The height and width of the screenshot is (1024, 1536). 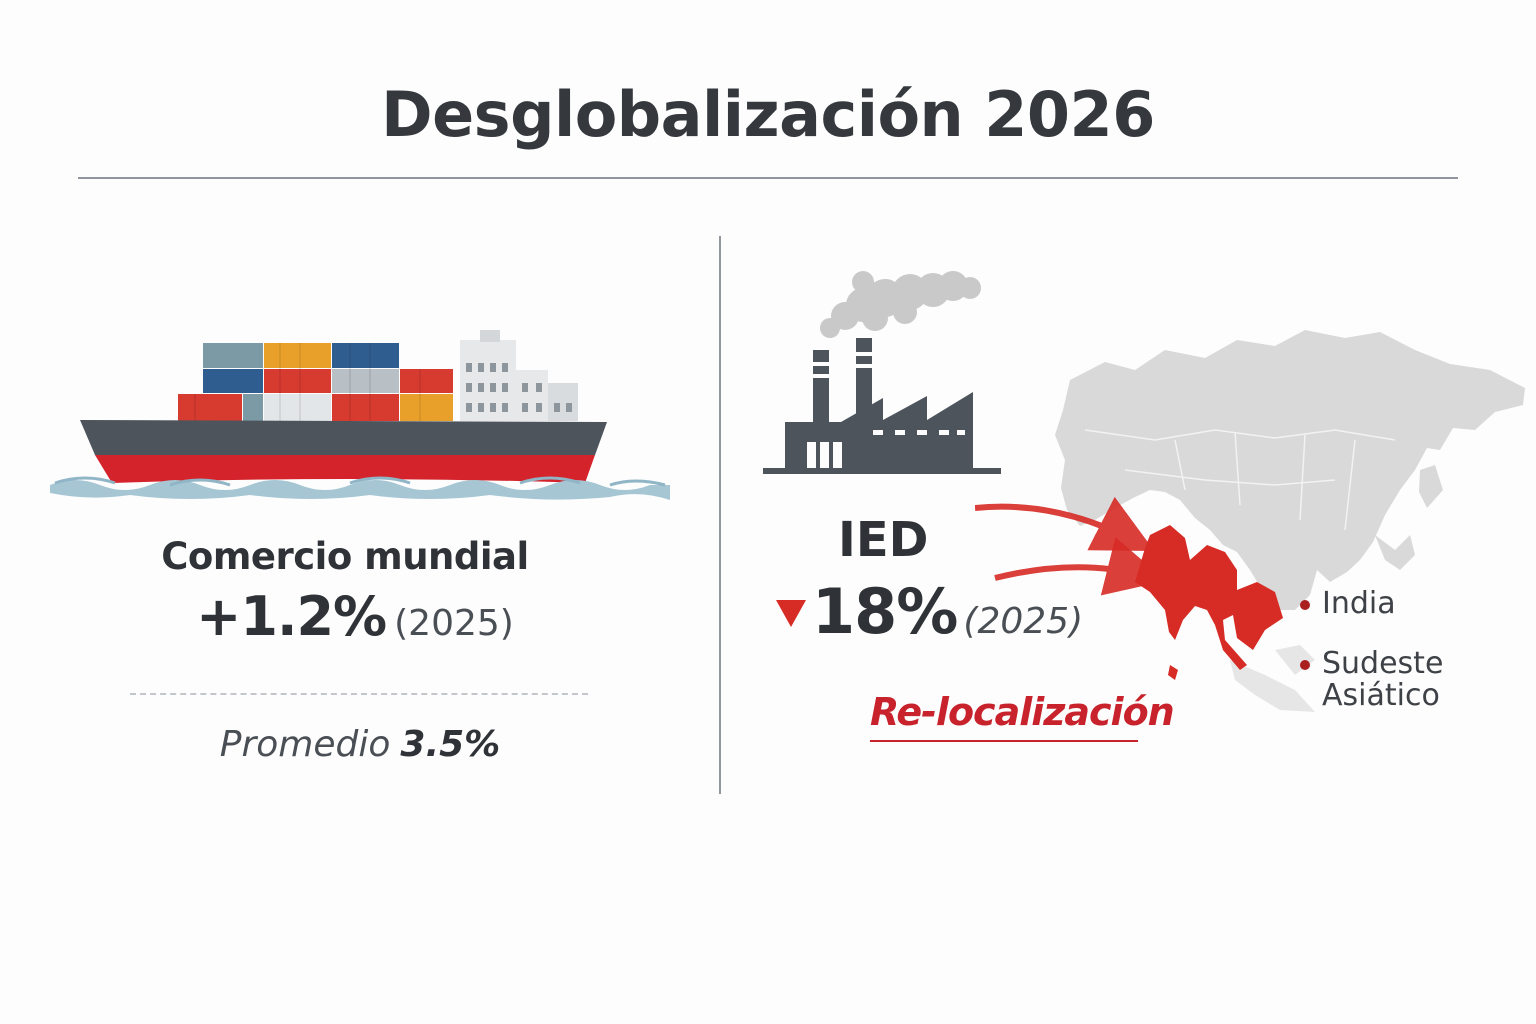 I want to click on legend-southeast-asia: Sudeste Asiático, so click(x=1391, y=680).